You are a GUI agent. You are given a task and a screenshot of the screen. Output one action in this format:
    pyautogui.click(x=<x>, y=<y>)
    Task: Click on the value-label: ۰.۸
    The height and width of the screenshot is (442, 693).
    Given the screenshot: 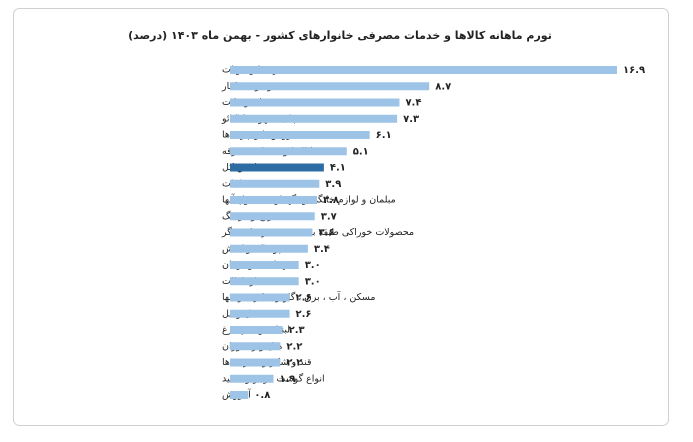 What is the action you would take?
    pyautogui.click(x=262, y=395)
    